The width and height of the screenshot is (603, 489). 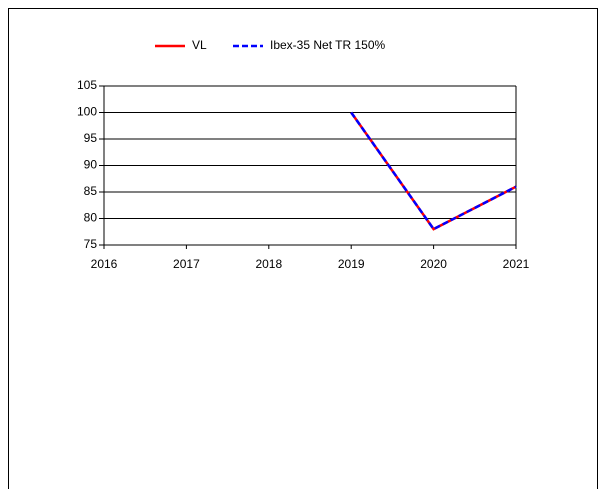 What do you see at coordinates (91, 244) in the screenshot?
I see `y-tick-label: 75` at bounding box center [91, 244].